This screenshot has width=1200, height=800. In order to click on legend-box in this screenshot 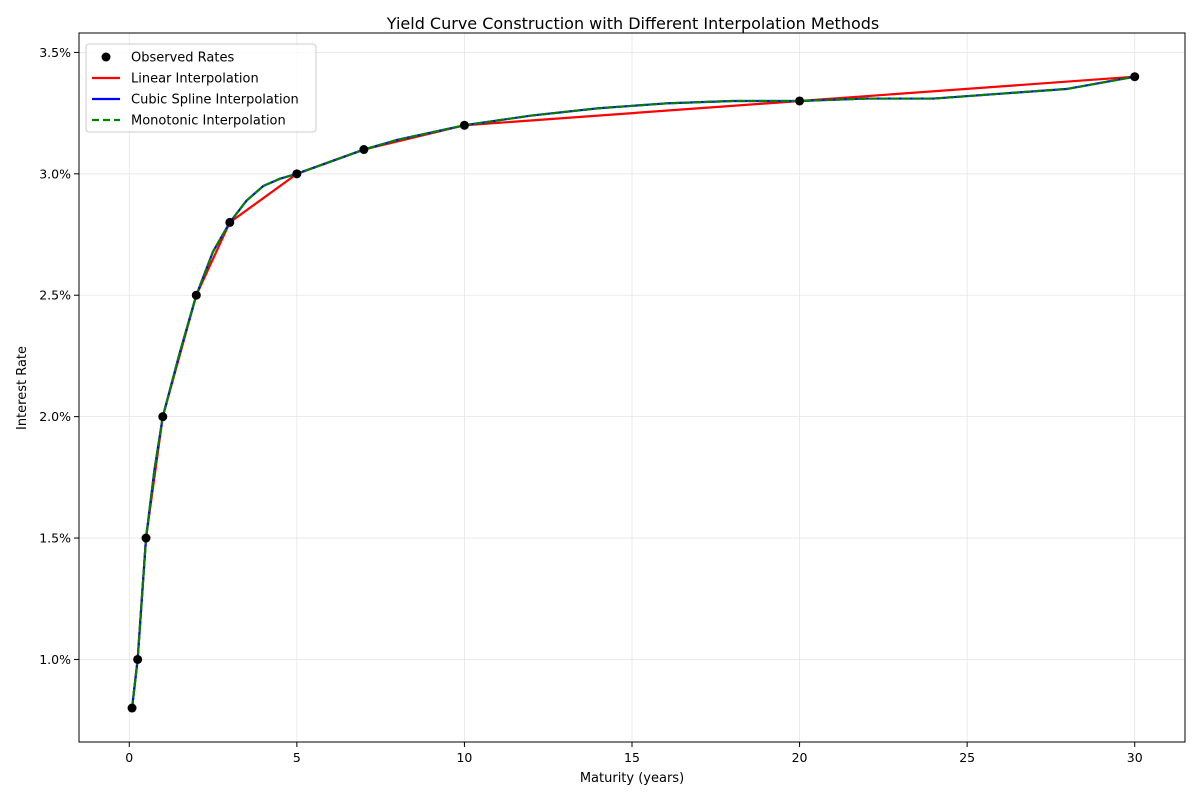, I will do `click(201, 88)`.